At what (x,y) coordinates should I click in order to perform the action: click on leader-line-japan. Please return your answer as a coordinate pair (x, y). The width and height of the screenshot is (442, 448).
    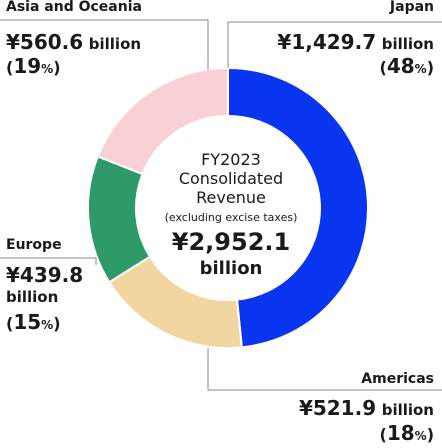
    Looking at the image, I should click on (334, 44).